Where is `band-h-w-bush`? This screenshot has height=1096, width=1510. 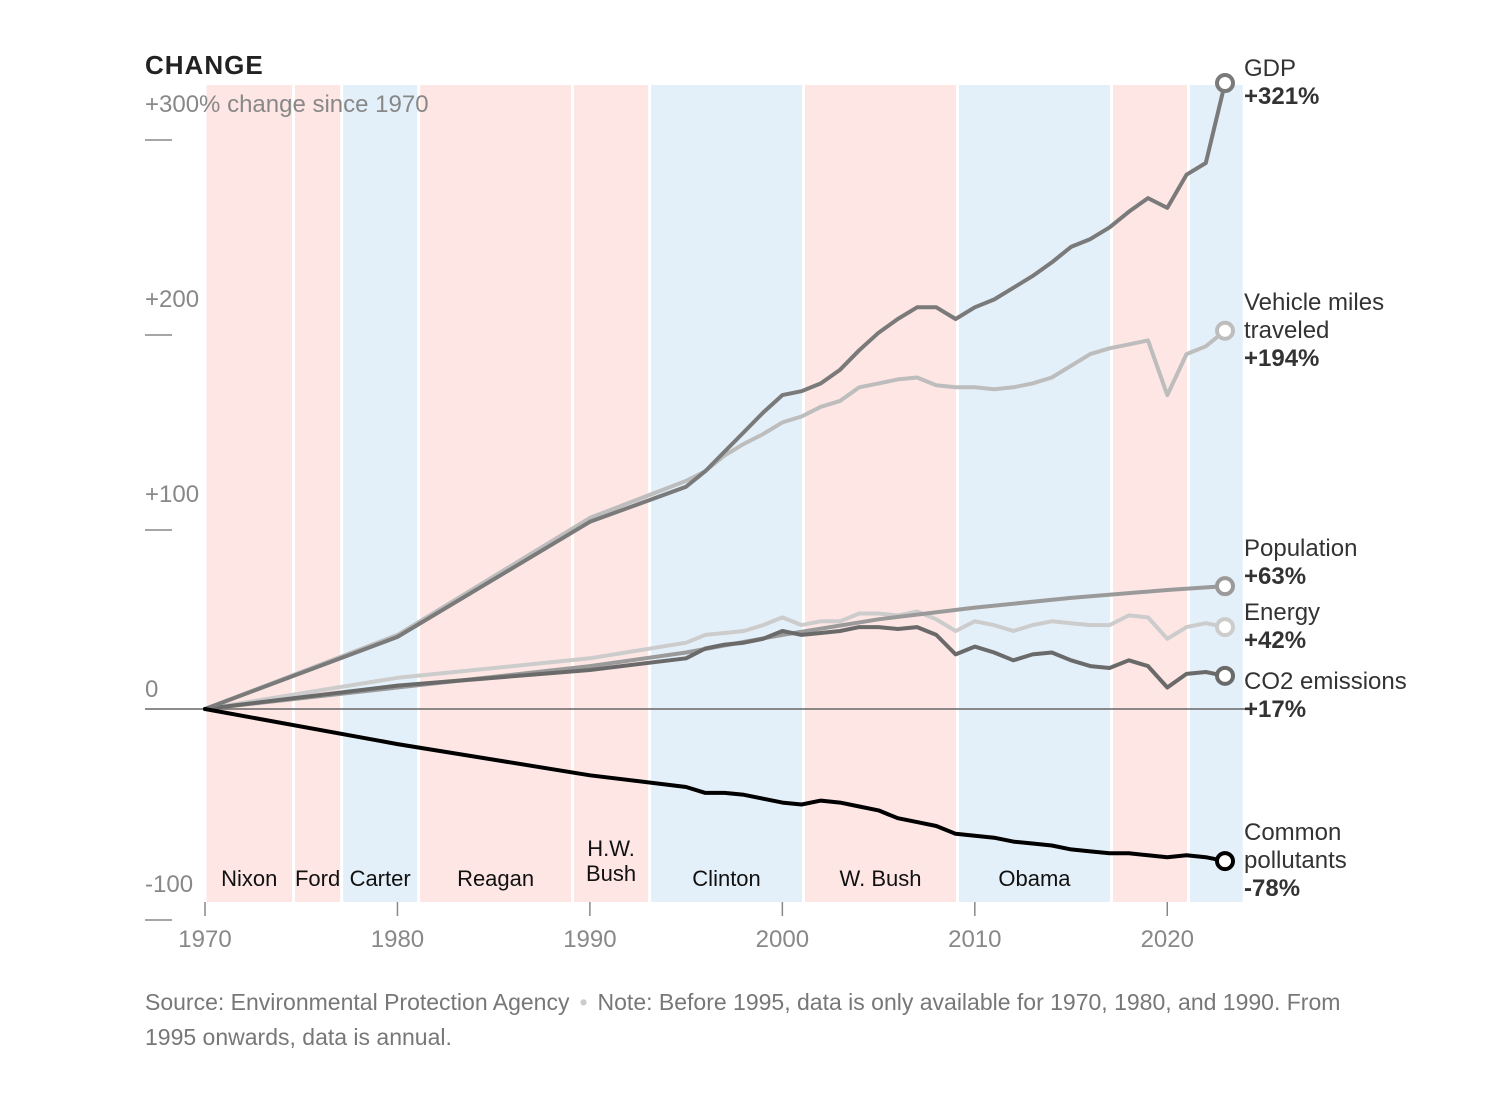
band-h-w-bush is located at coordinates (611, 493).